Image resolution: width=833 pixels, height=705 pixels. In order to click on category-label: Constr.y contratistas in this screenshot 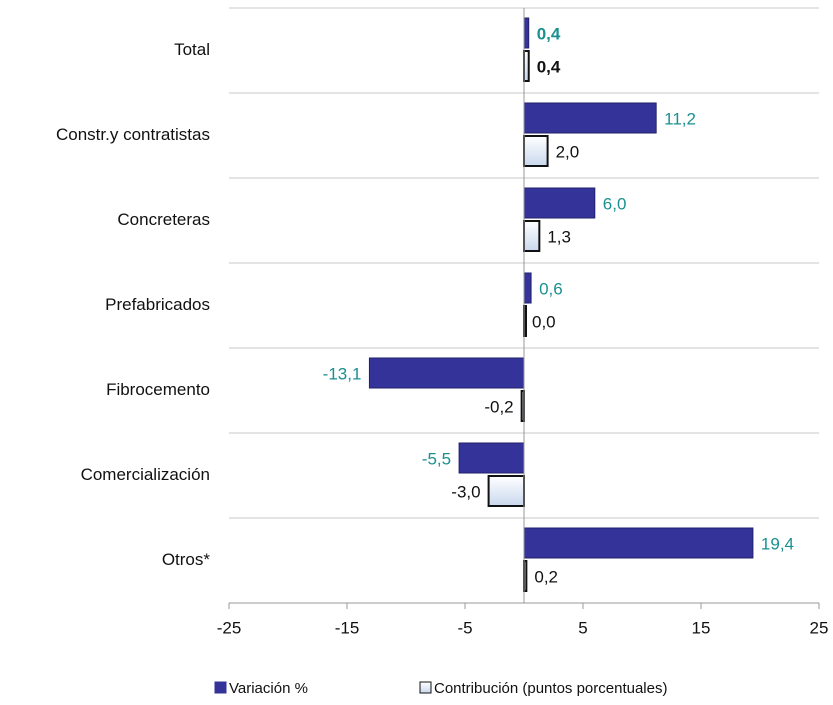, I will do `click(133, 134)`.